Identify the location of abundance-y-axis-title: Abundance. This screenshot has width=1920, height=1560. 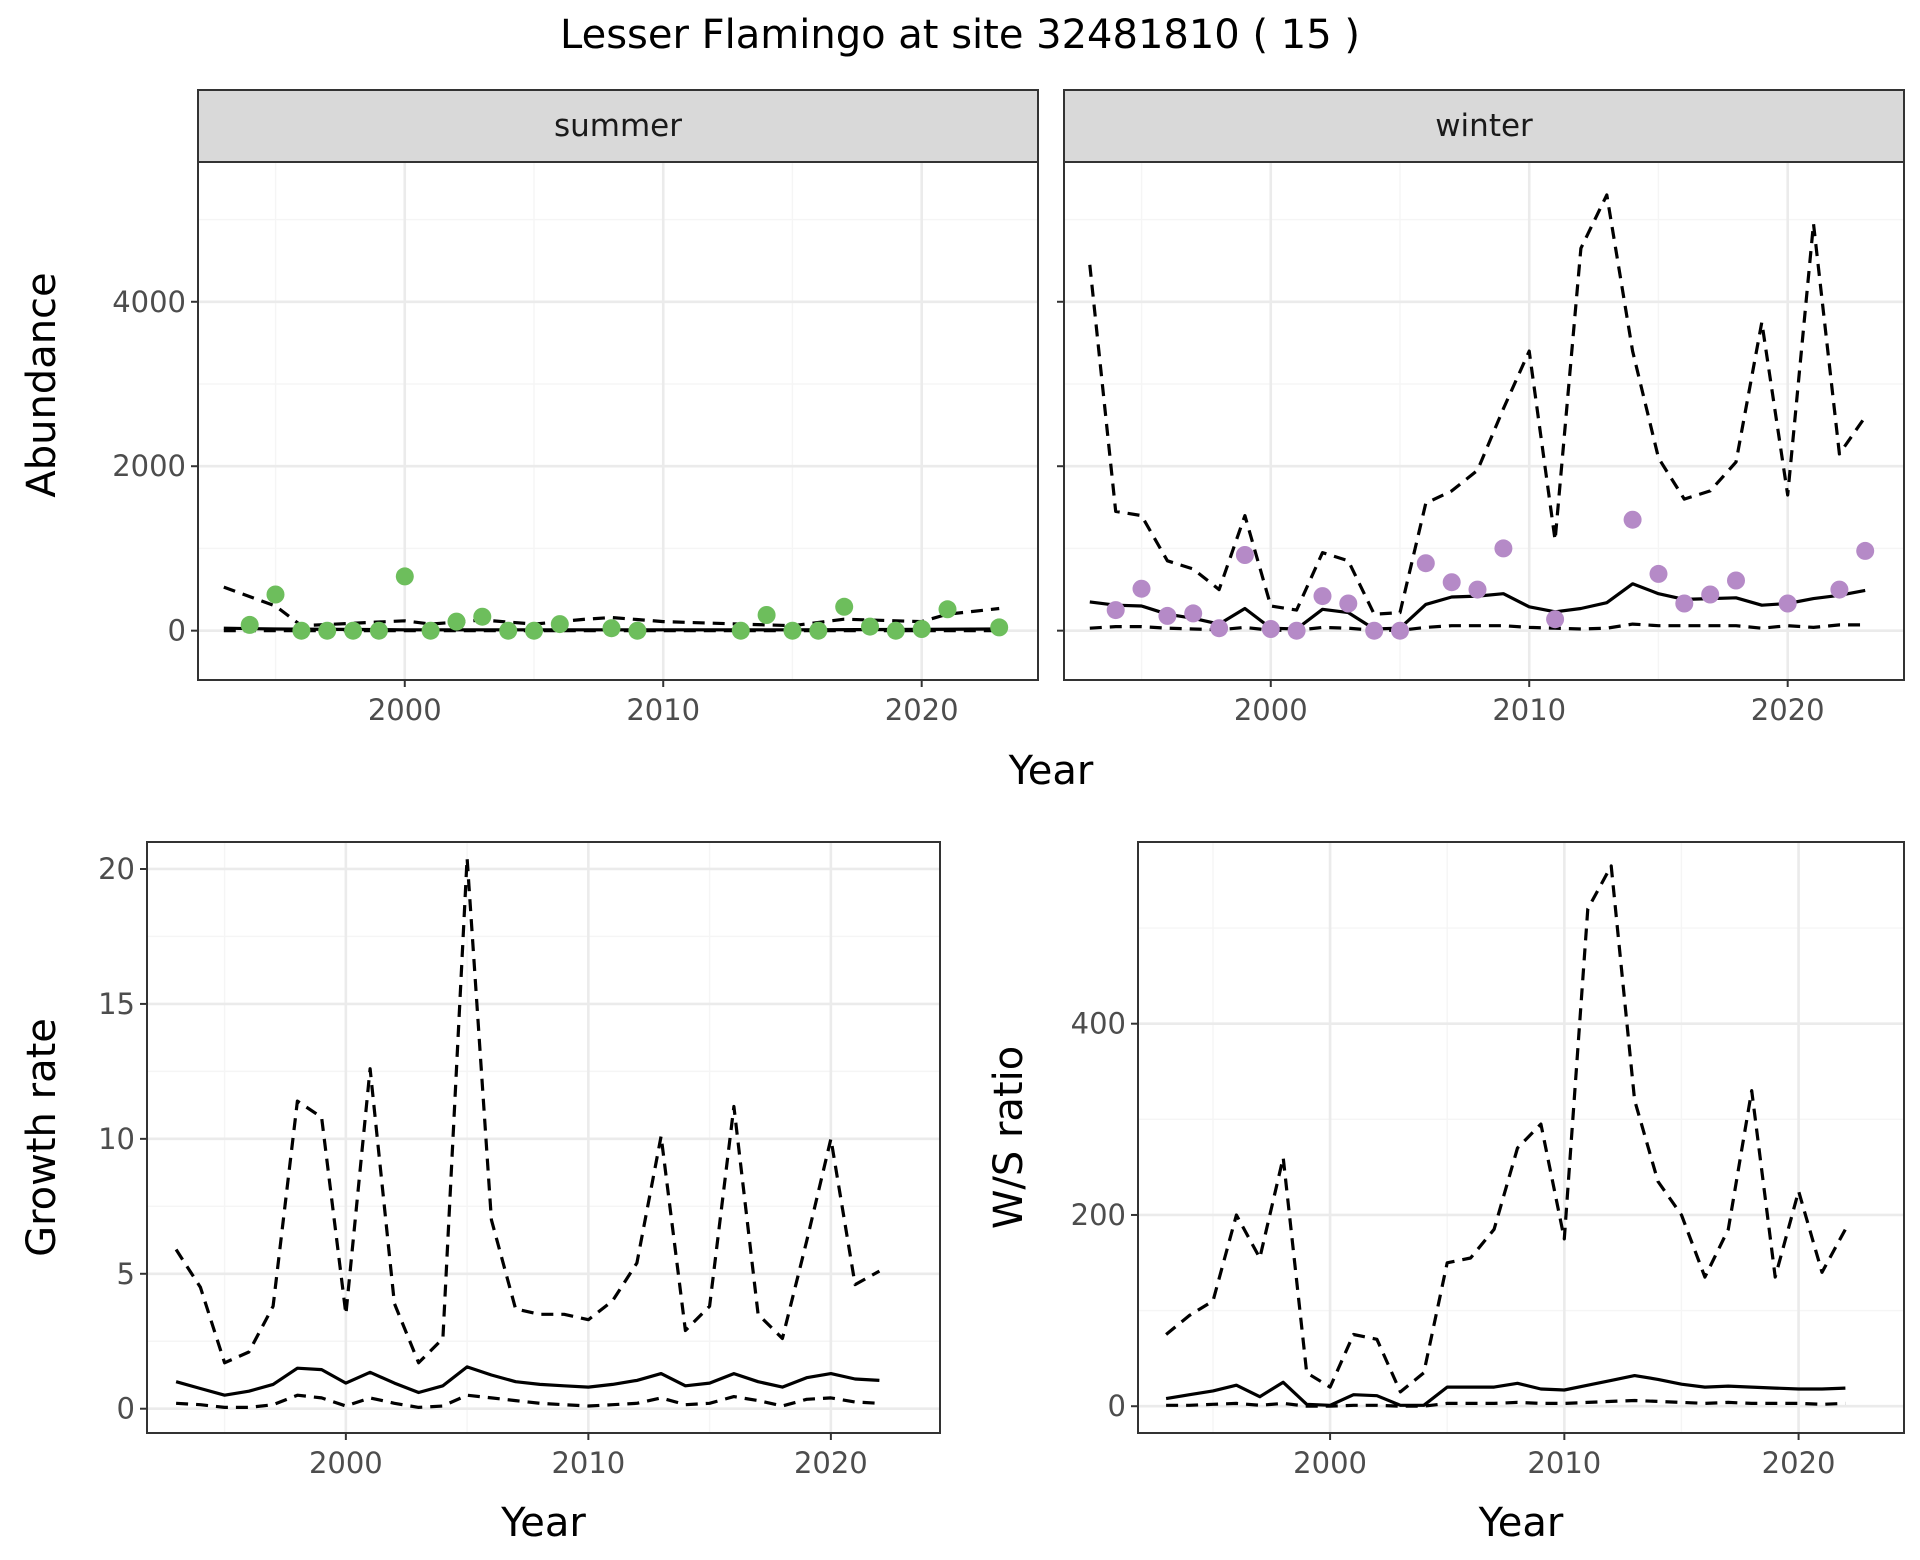
(42, 384).